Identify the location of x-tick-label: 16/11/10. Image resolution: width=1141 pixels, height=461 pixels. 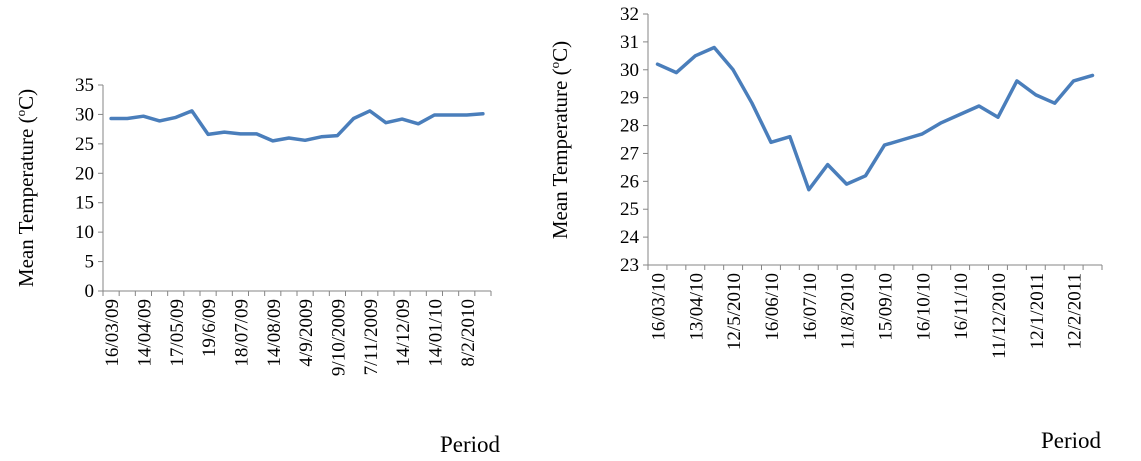
(961, 306).